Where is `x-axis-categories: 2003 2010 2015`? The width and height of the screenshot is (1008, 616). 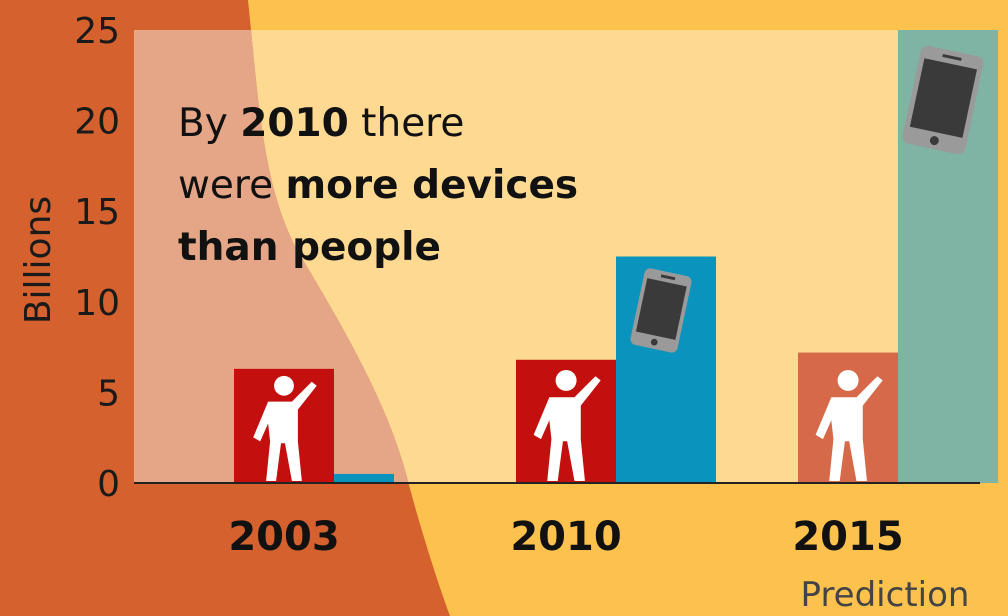 x-axis-categories: 2003 2010 2015 is located at coordinates (565, 537).